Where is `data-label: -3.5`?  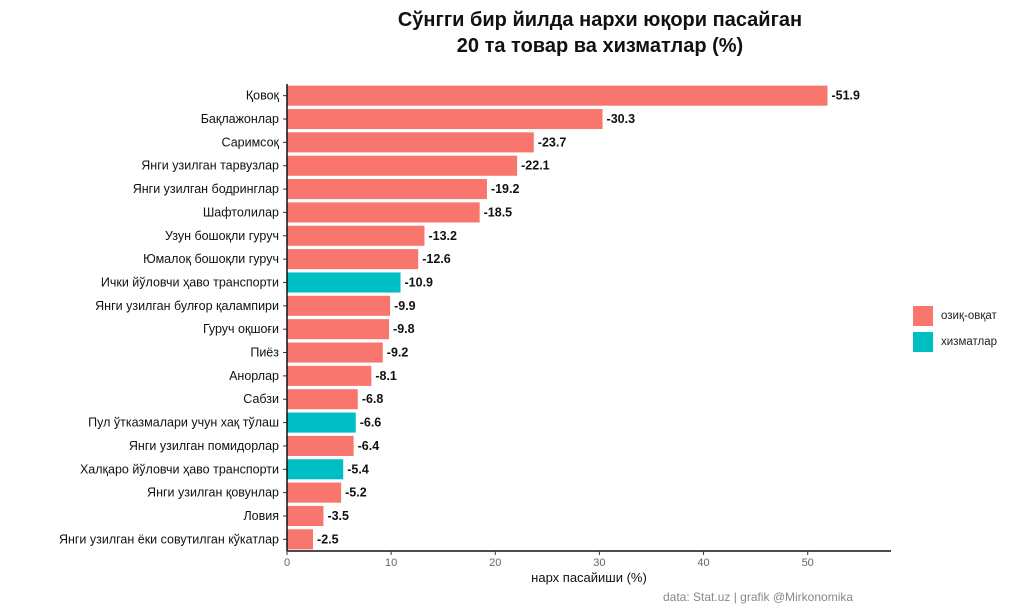 data-label: -3.5 is located at coordinates (338, 516).